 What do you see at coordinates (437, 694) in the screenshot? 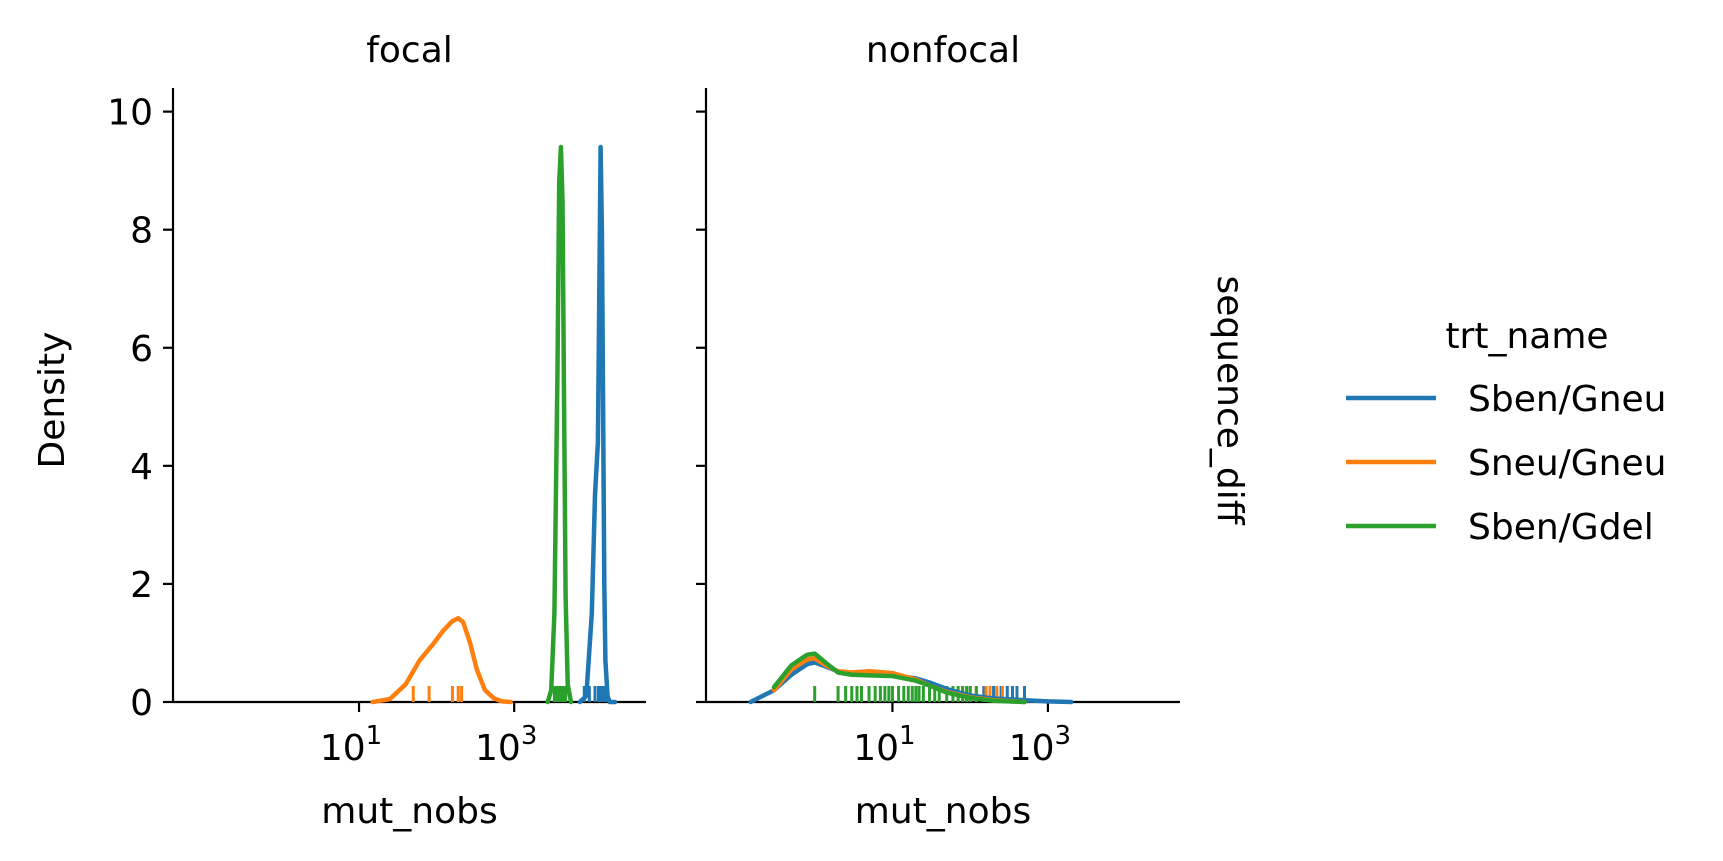
I see `series-sneu-gneu` at bounding box center [437, 694].